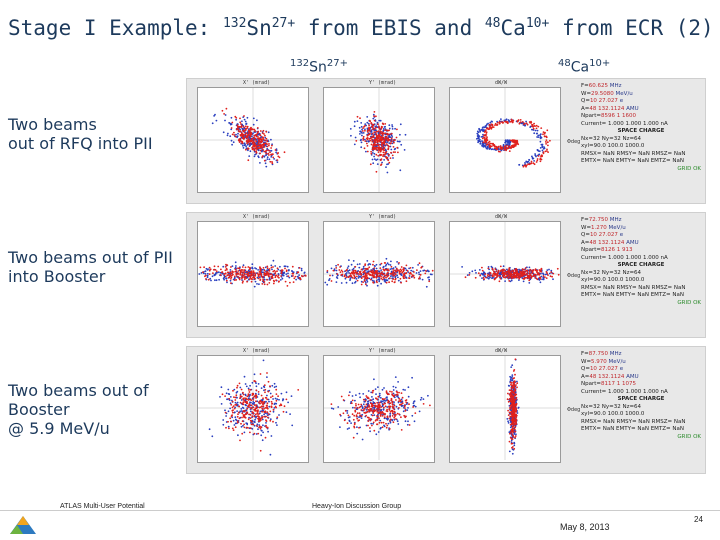 The height and width of the screenshot is (540, 720). What do you see at coordinates (617, 227) in the screenshot?
I see `parameter-unit: MeV/u` at bounding box center [617, 227].